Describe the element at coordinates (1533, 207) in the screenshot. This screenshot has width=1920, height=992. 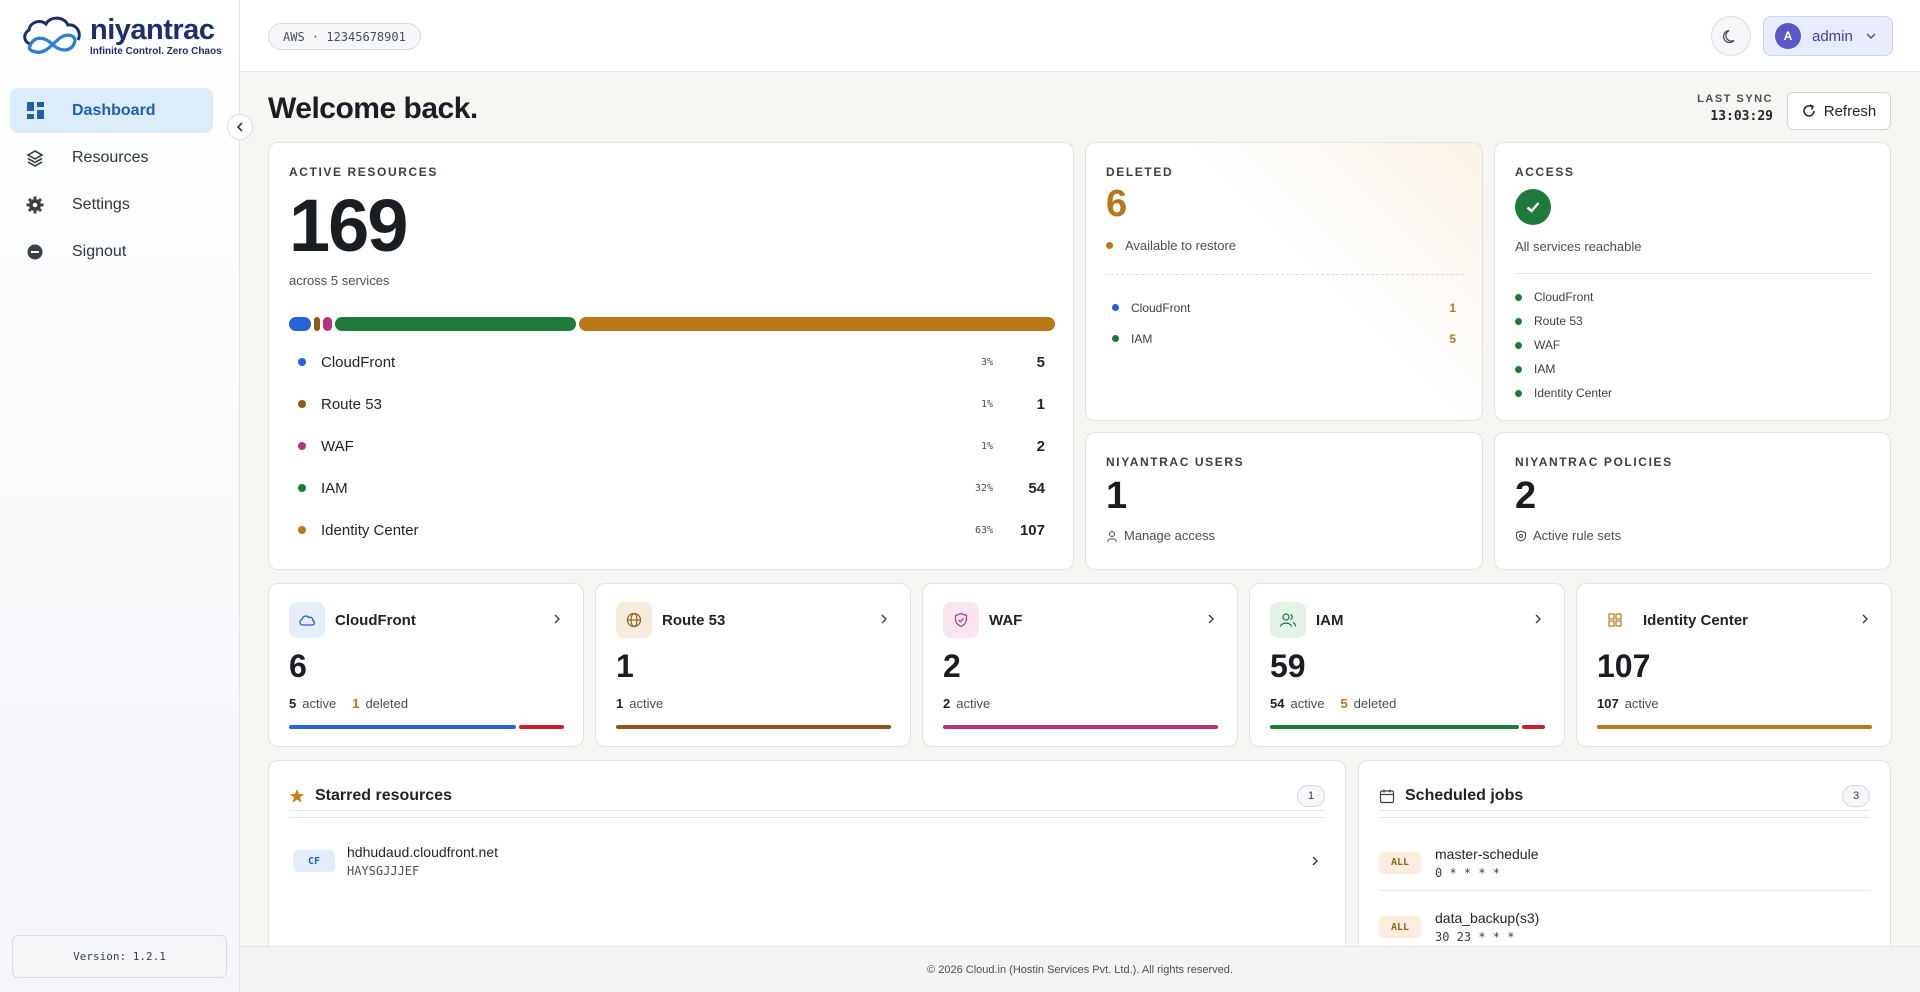
I see `check-circle-icon` at that location.